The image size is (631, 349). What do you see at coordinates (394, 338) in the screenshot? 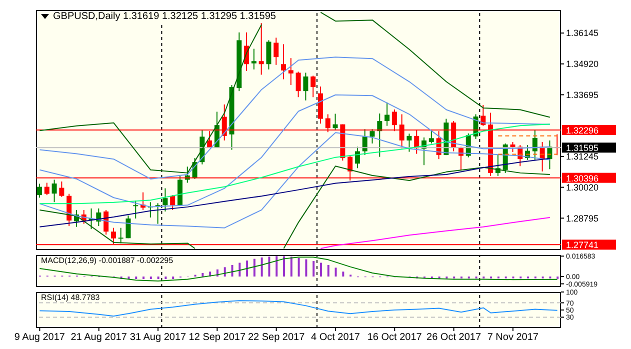
I see `x-tick-label: 16 Oct 2017` at bounding box center [394, 338].